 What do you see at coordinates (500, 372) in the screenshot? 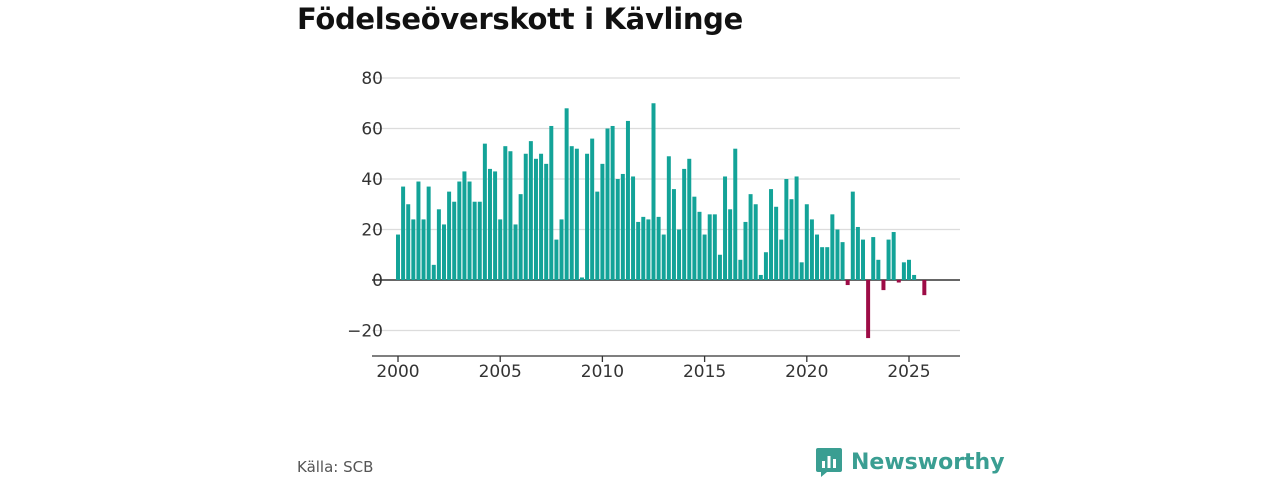
I see `x-tick-label: 2005` at bounding box center [500, 372].